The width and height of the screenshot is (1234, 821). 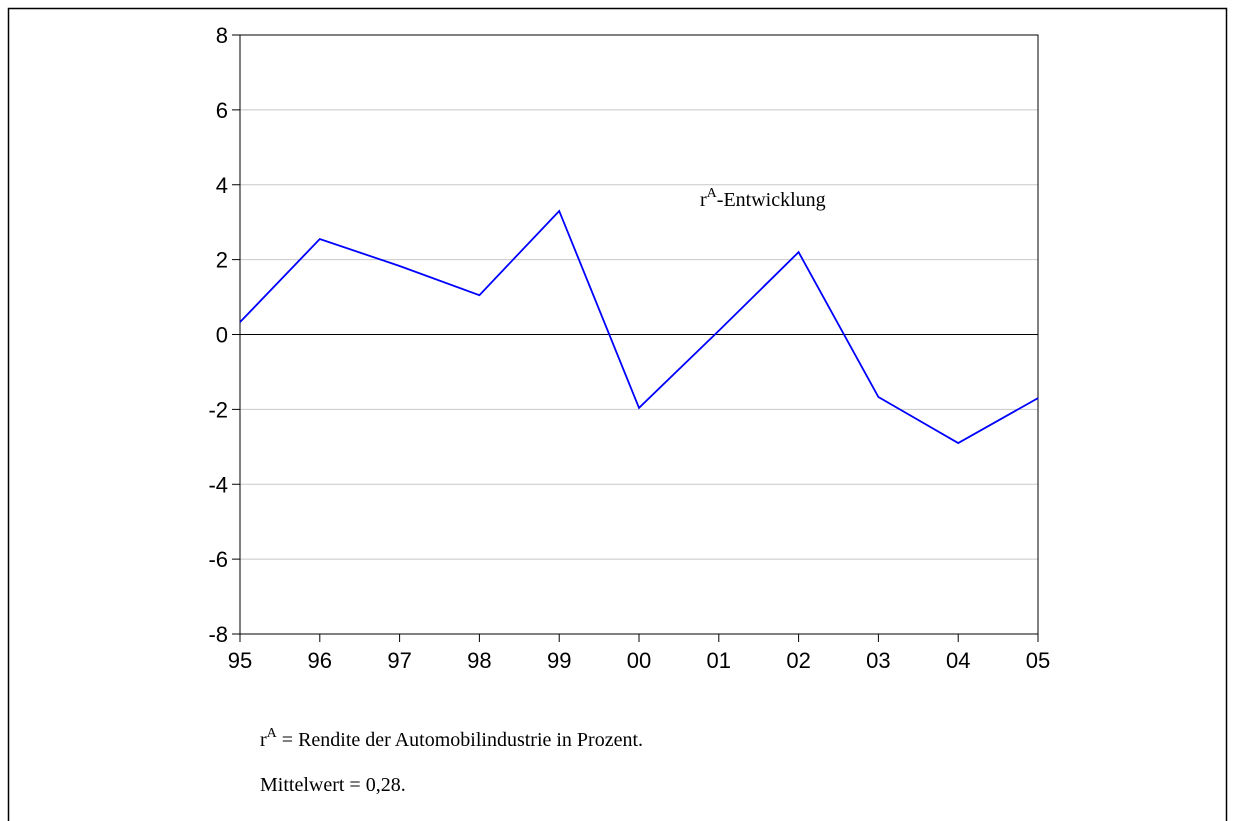 What do you see at coordinates (639, 660) in the screenshot?
I see `x-tick-label: 00` at bounding box center [639, 660].